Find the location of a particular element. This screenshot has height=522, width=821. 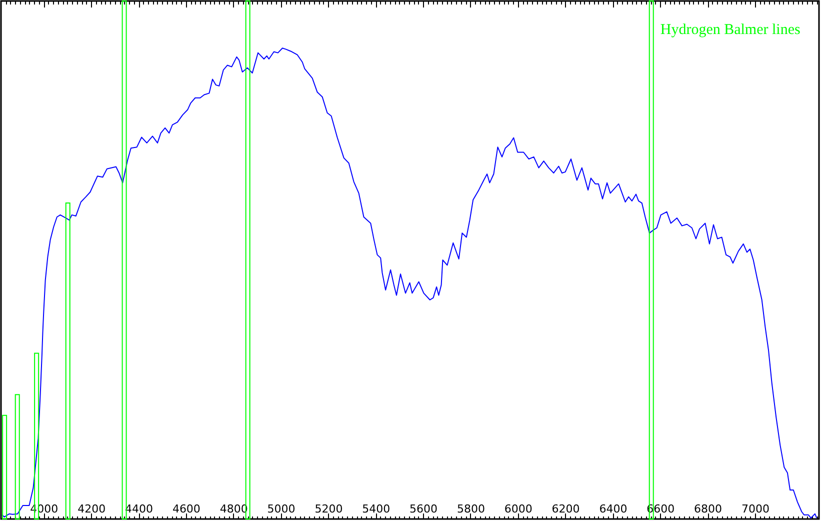

x-tick-label: 5800 is located at coordinates (470, 509).